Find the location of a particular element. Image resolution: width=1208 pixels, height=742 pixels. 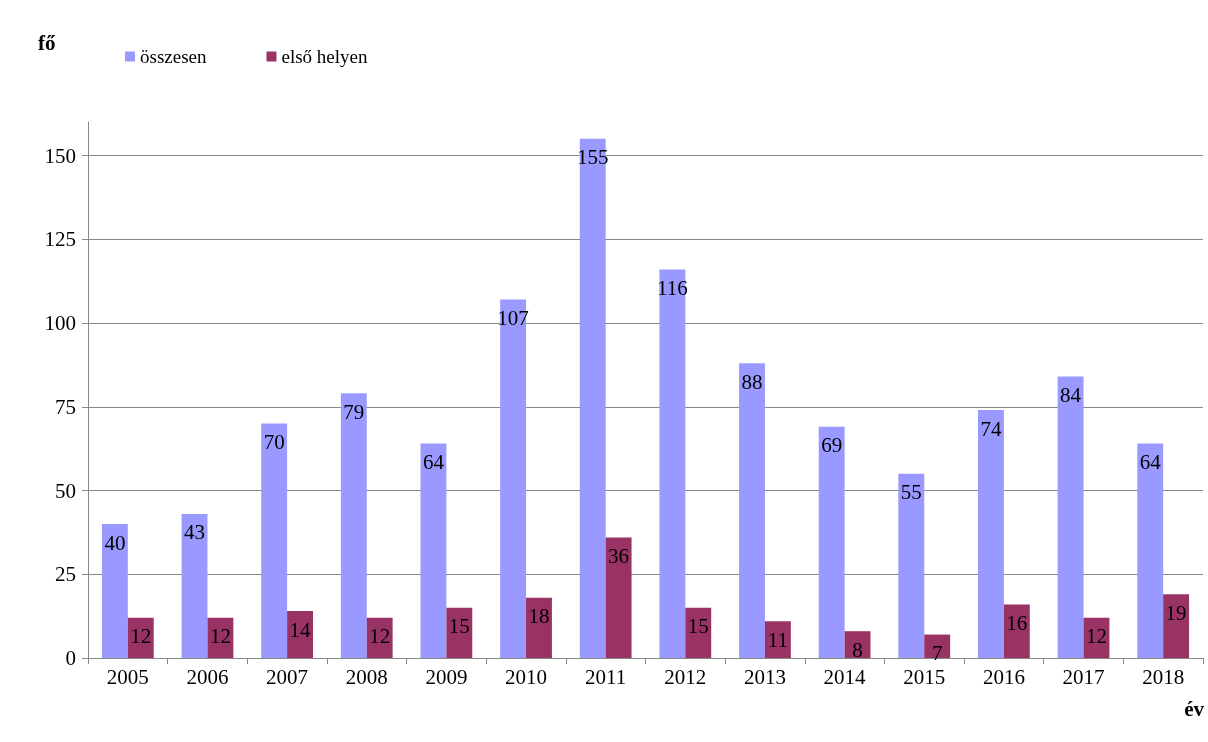

data-label: 155 is located at coordinates (592, 157).